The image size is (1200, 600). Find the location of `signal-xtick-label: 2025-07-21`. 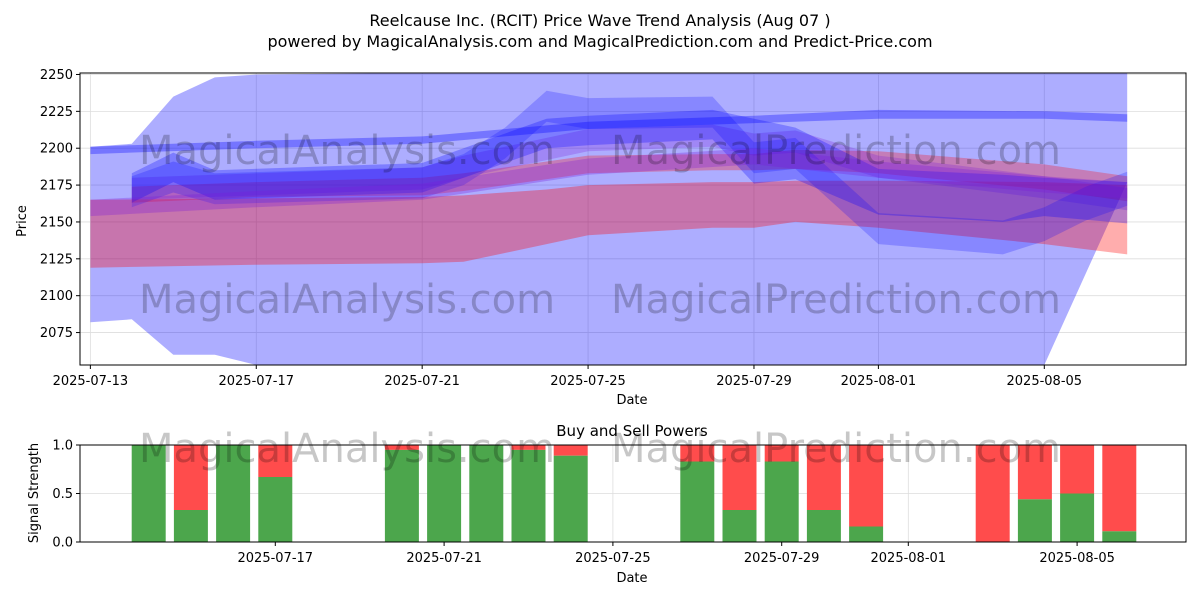

signal-xtick-label: 2025-07-21 is located at coordinates (444, 558).